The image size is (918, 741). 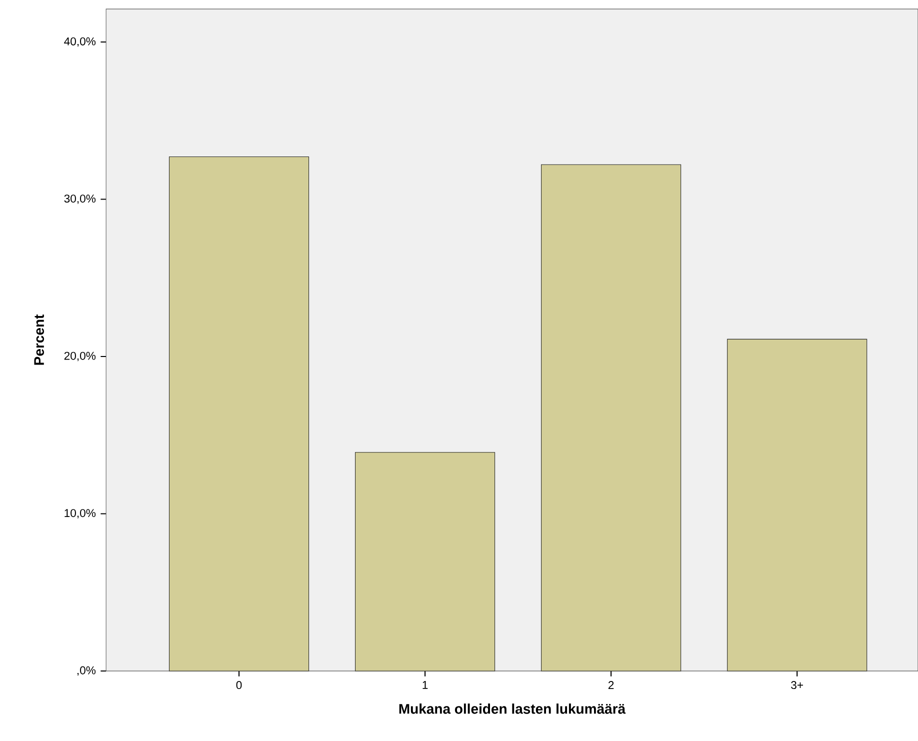 What do you see at coordinates (512, 709) in the screenshot?
I see `x-axis-title: Mukana olleiden lasten lukumäärä` at bounding box center [512, 709].